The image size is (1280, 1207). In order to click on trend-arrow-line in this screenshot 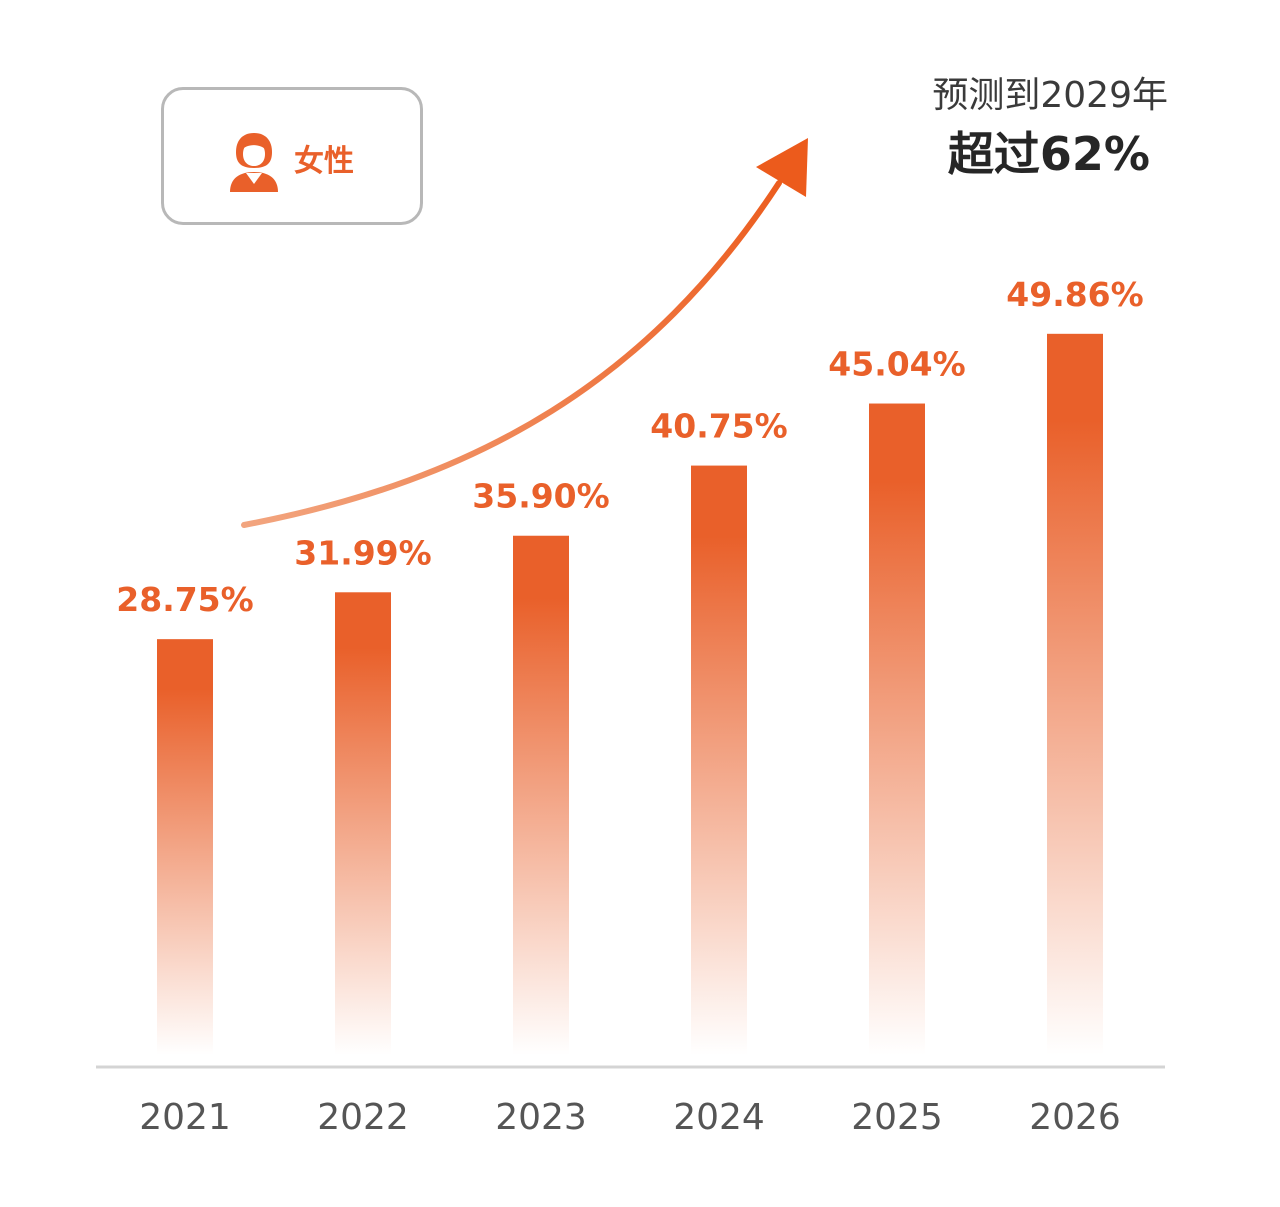, I will do `click(511, 354)`.